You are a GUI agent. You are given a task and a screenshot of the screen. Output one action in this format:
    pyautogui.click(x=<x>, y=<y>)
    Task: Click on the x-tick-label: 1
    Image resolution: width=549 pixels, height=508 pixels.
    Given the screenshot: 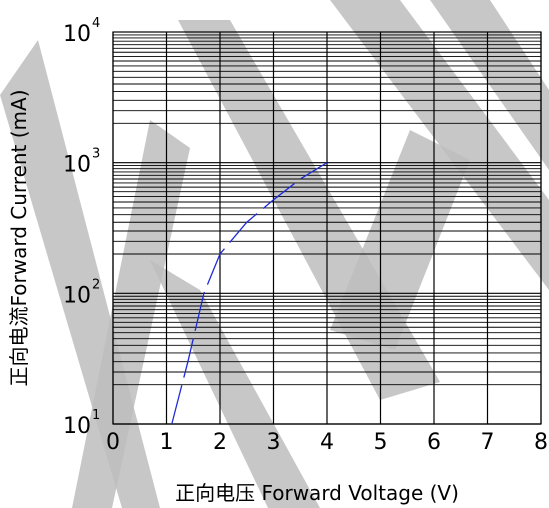 What is the action you would take?
    pyautogui.click(x=167, y=442)
    